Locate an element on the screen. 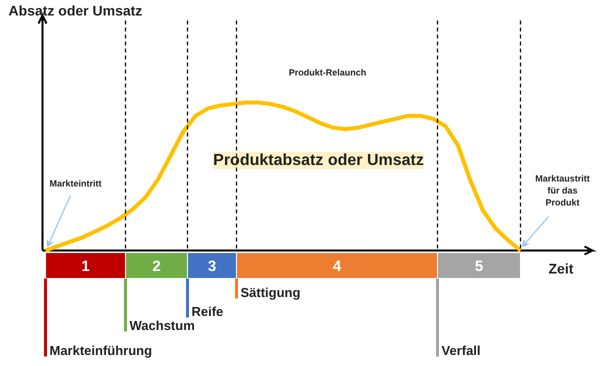 This screenshot has height=366, width=600. text: Wachstum is located at coordinates (162, 325).